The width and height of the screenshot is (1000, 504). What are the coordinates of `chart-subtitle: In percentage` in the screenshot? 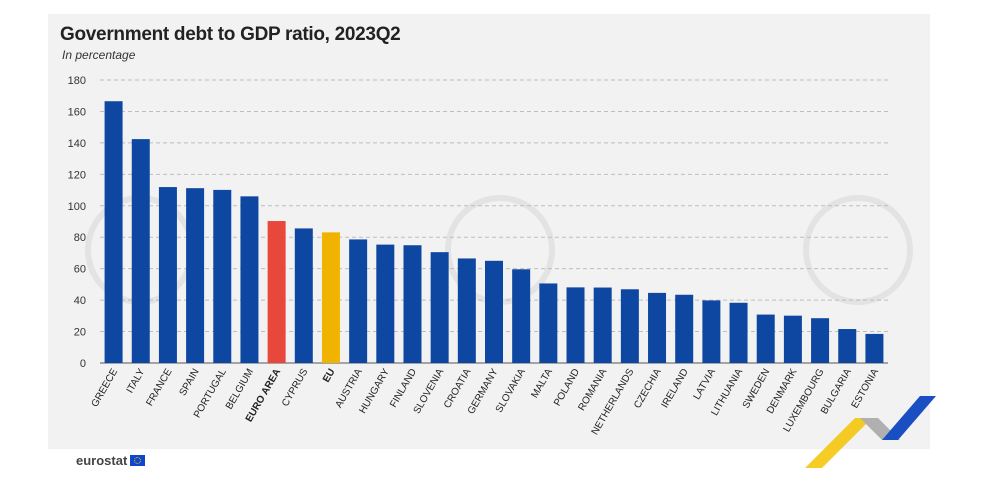 It's located at (99, 55).